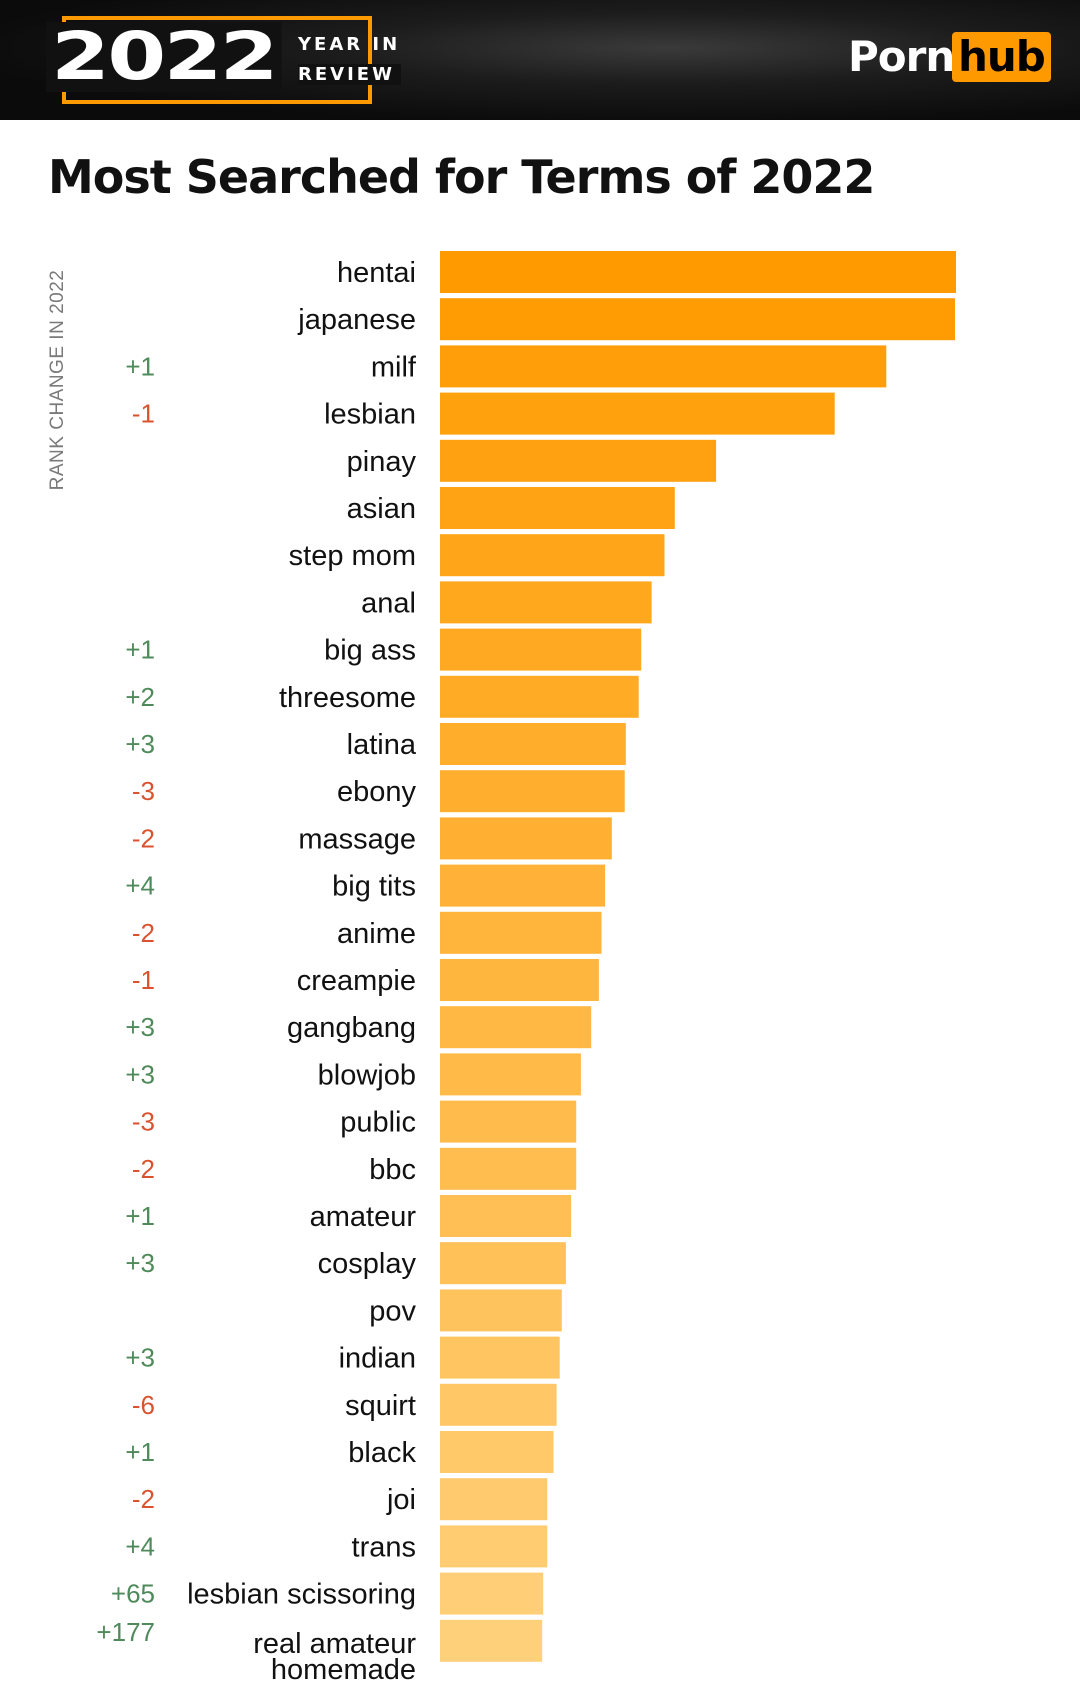 The width and height of the screenshot is (1080, 1699). Describe the element at coordinates (546, 602) in the screenshot. I see `bar-anal` at that location.